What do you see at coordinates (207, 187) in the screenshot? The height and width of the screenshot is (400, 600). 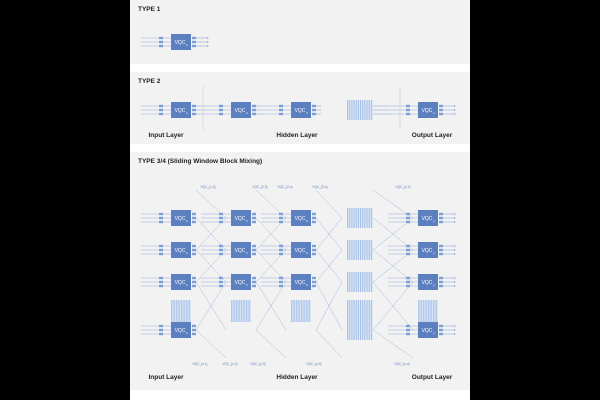 I see `mix-top-label: VQC_{1,2}` at bounding box center [207, 187].